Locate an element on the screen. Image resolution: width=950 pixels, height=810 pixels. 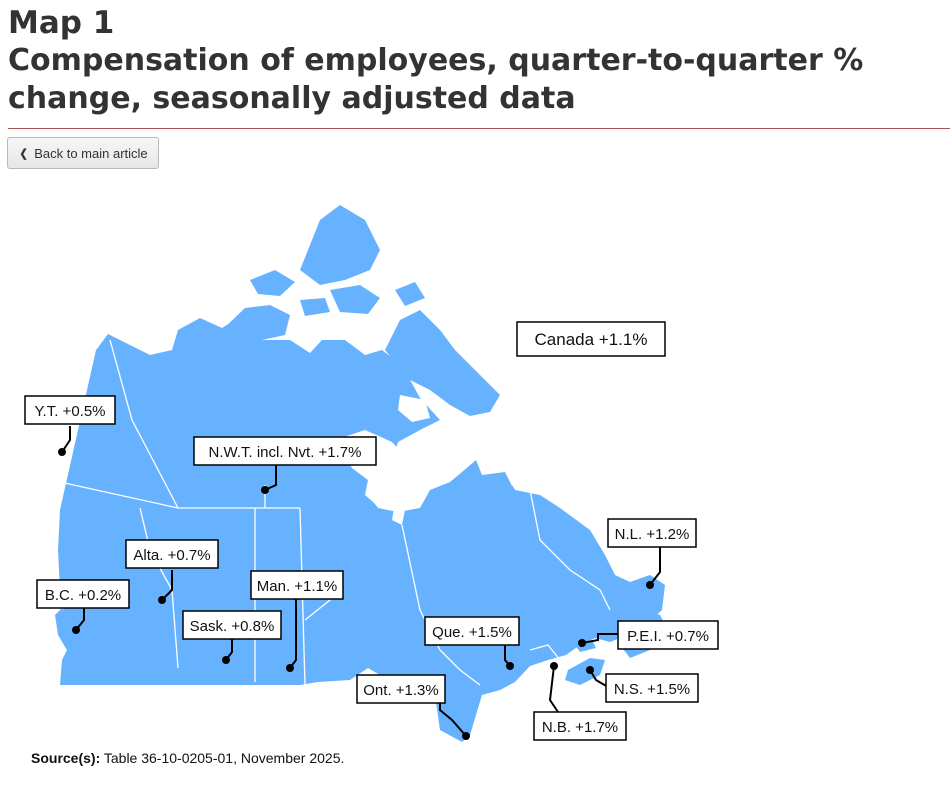
label-yt-text: Y.T. +0.5% is located at coordinates (69, 411).